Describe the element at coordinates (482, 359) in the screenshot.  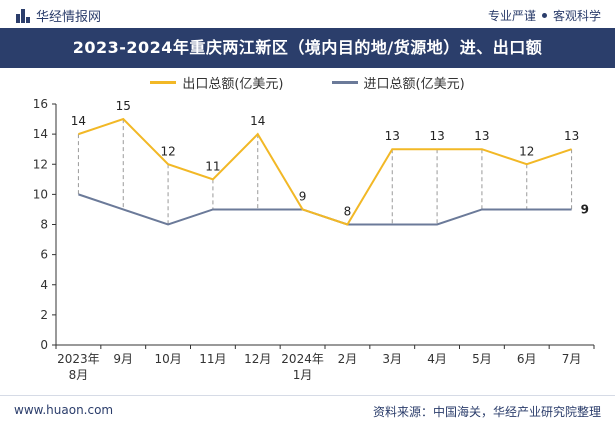
I see `x-tick-label: 5月` at that location.